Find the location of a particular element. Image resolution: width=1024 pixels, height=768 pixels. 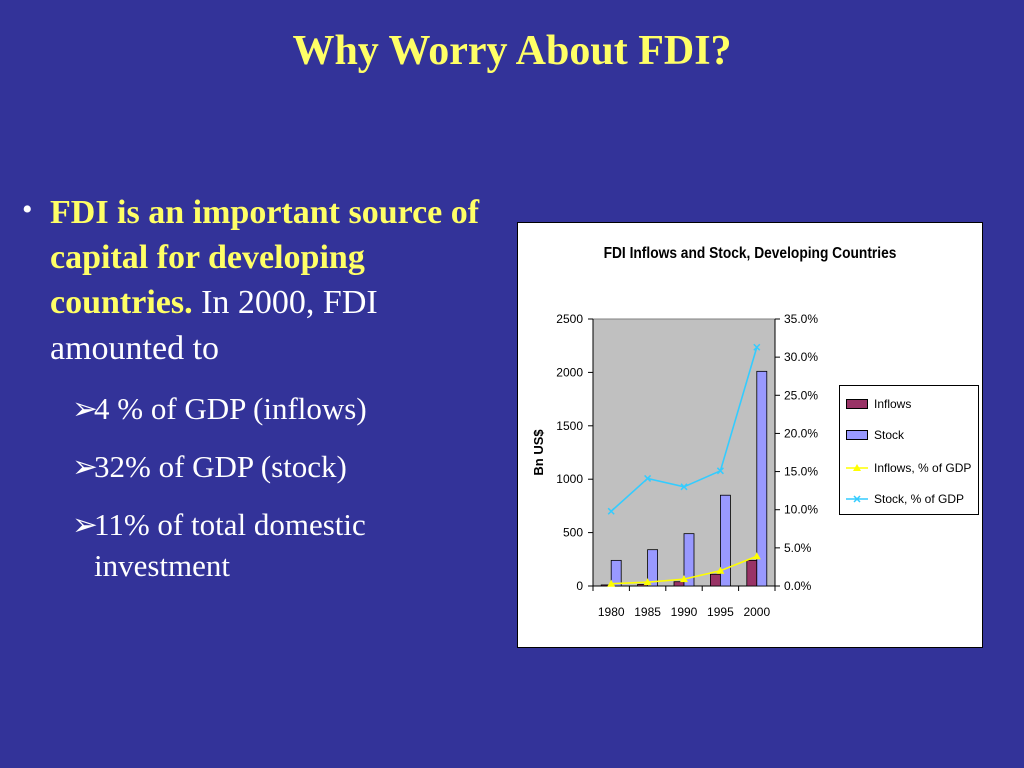

y-tick-label-left: 1000 is located at coordinates (569, 479).